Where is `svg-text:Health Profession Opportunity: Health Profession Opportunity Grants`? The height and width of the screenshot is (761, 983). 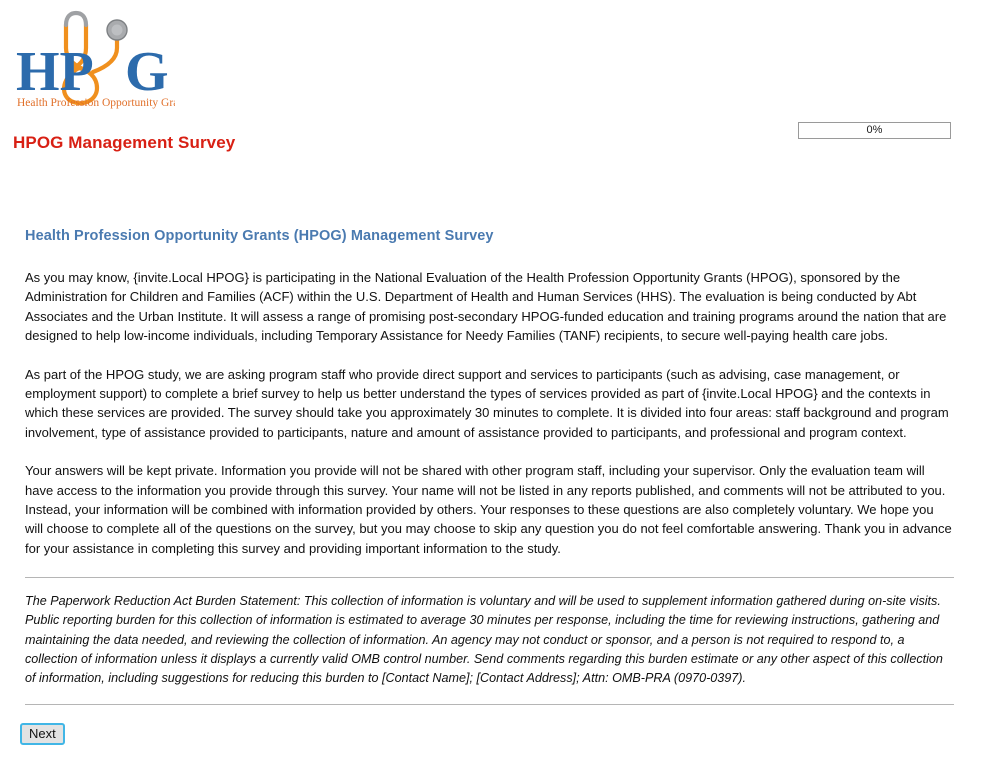
svg-text:Health Profession Opportunity: Health Profession Opportunity Grants is located at coordinates (96, 103).